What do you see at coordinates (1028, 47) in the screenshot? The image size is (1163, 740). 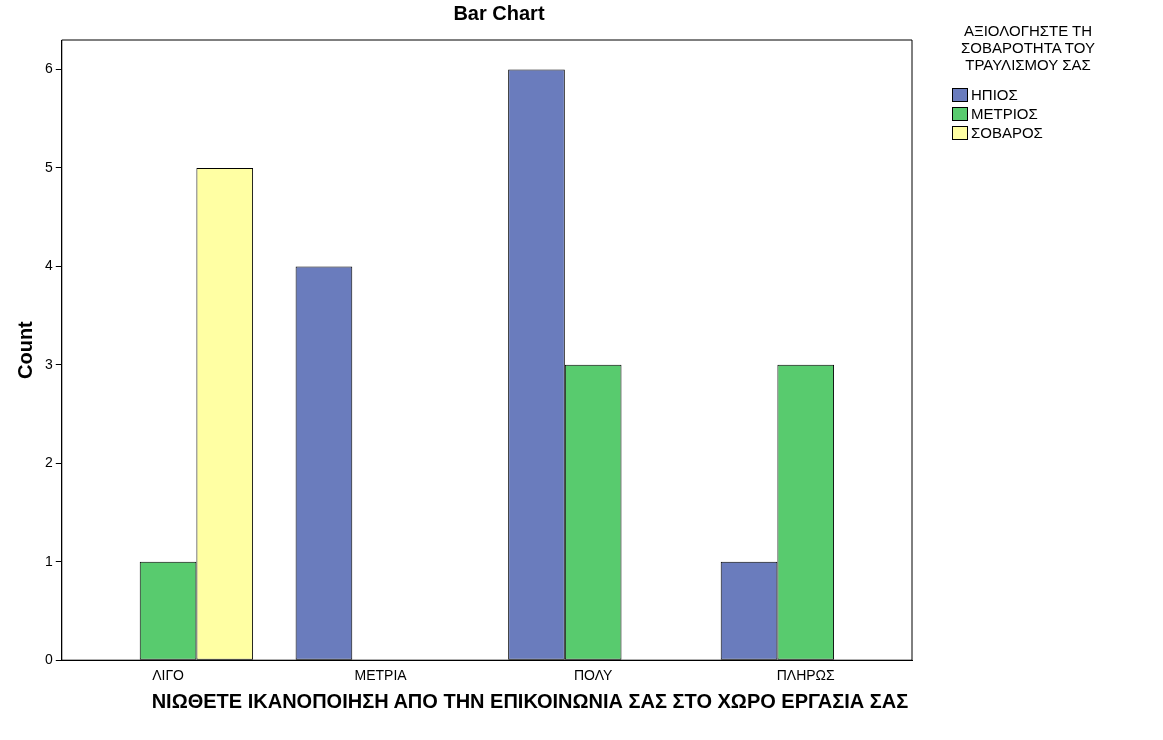 I see `legend-title: ΑΞΙΟΛΟΓΗΣΤΕ ΤΗ ΣΟΒΑΡΟΤΗΤΑ ΤΟΥ ΤΡΑΥΛΙΣΜΟΥ ΣΑΣ` at bounding box center [1028, 47].